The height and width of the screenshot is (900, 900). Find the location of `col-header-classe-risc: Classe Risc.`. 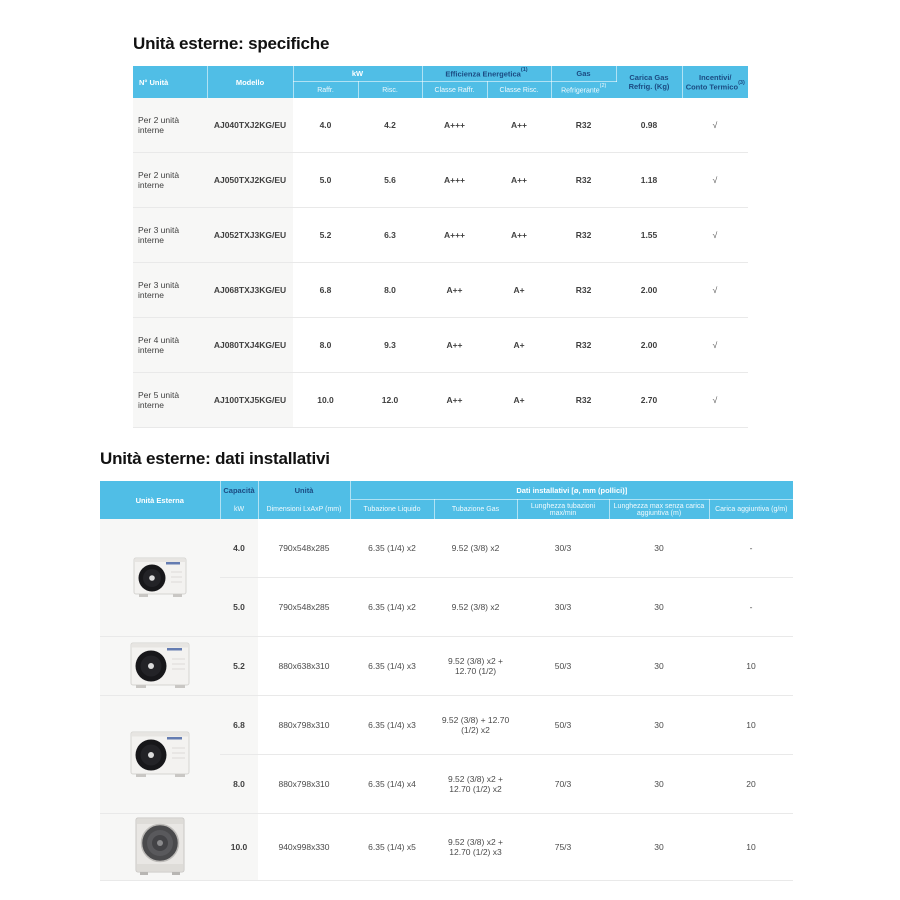

col-header-classe-risc: Classe Risc. is located at coordinates (519, 89).